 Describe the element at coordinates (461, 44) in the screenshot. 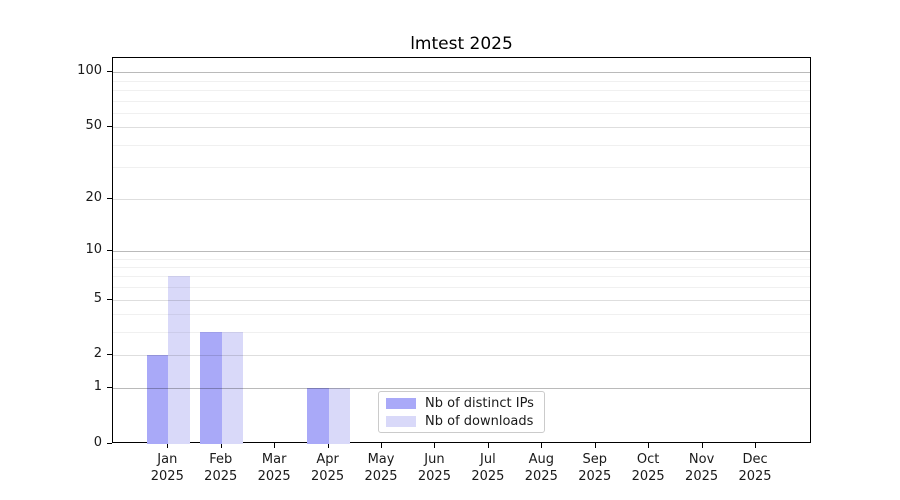

I see `chart-title: lmtest 2025` at that location.